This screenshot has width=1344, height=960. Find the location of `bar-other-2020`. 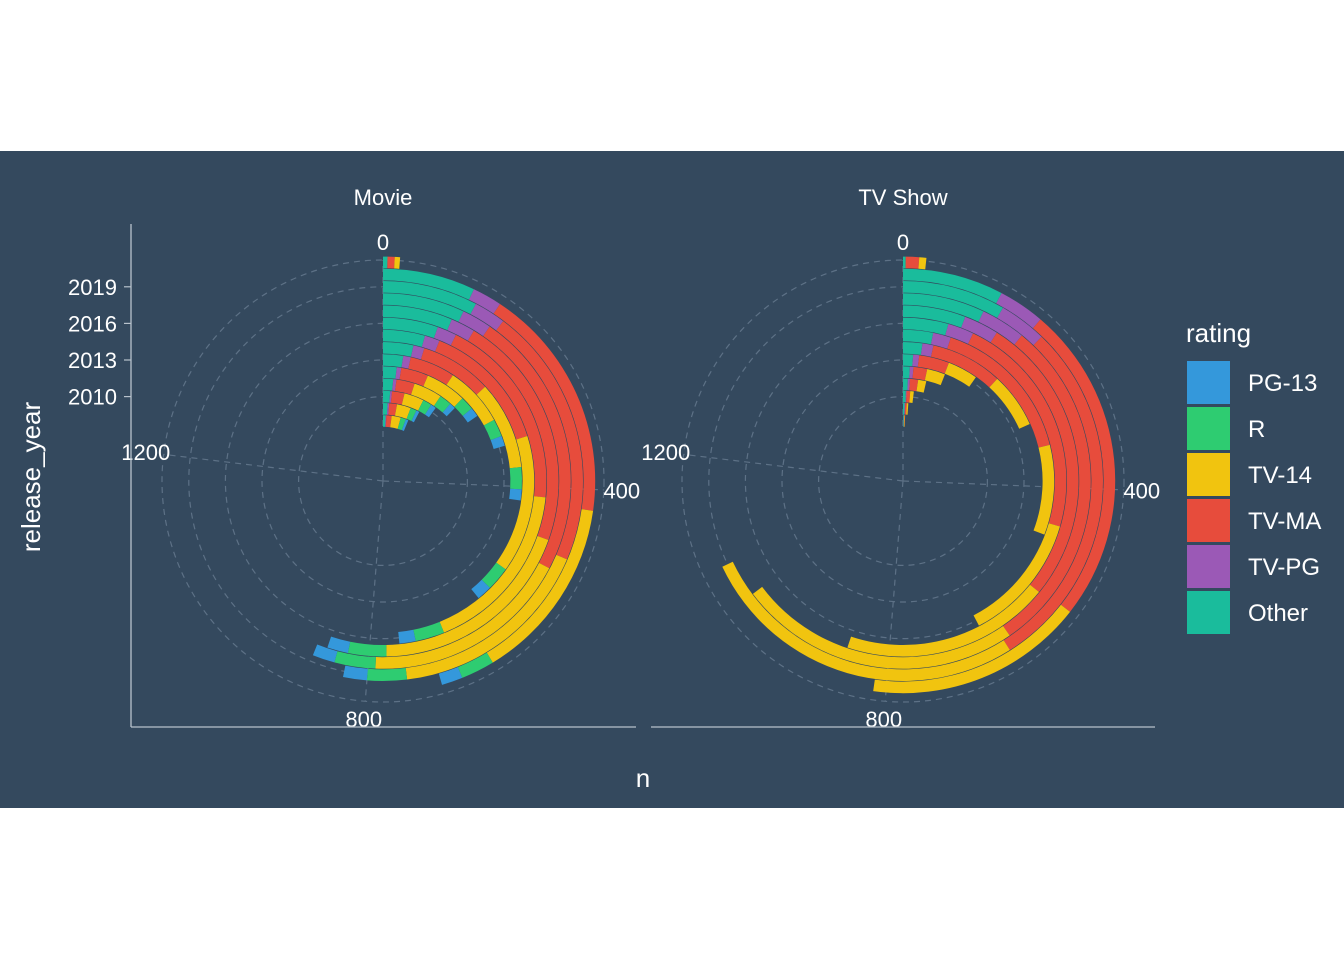

bar-other-2020 is located at coordinates (952, 286).